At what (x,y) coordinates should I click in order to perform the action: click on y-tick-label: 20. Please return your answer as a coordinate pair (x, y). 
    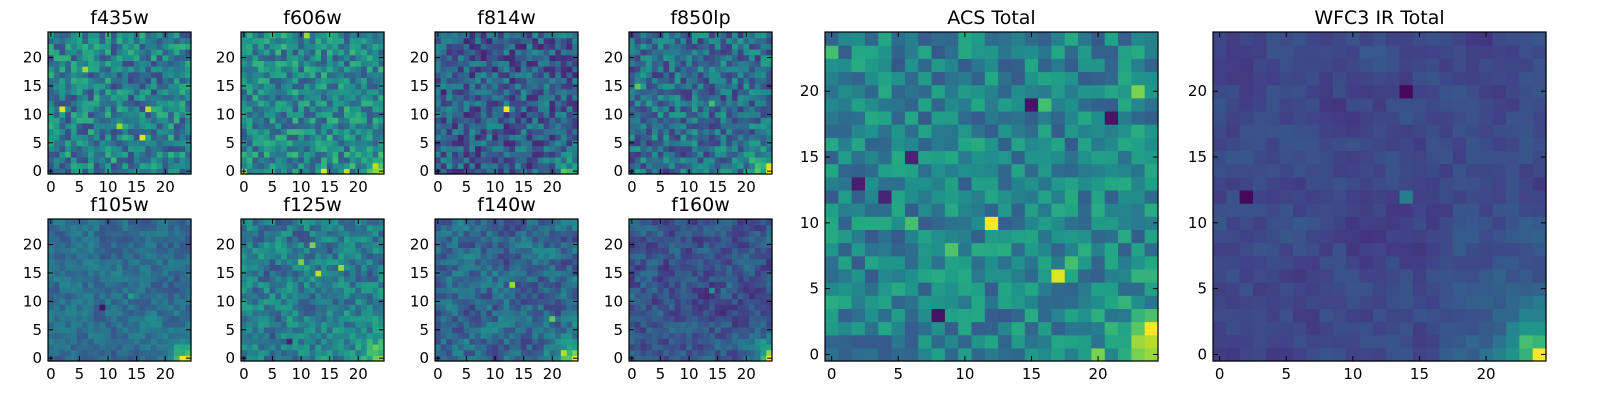
    Looking at the image, I should click on (32, 58).